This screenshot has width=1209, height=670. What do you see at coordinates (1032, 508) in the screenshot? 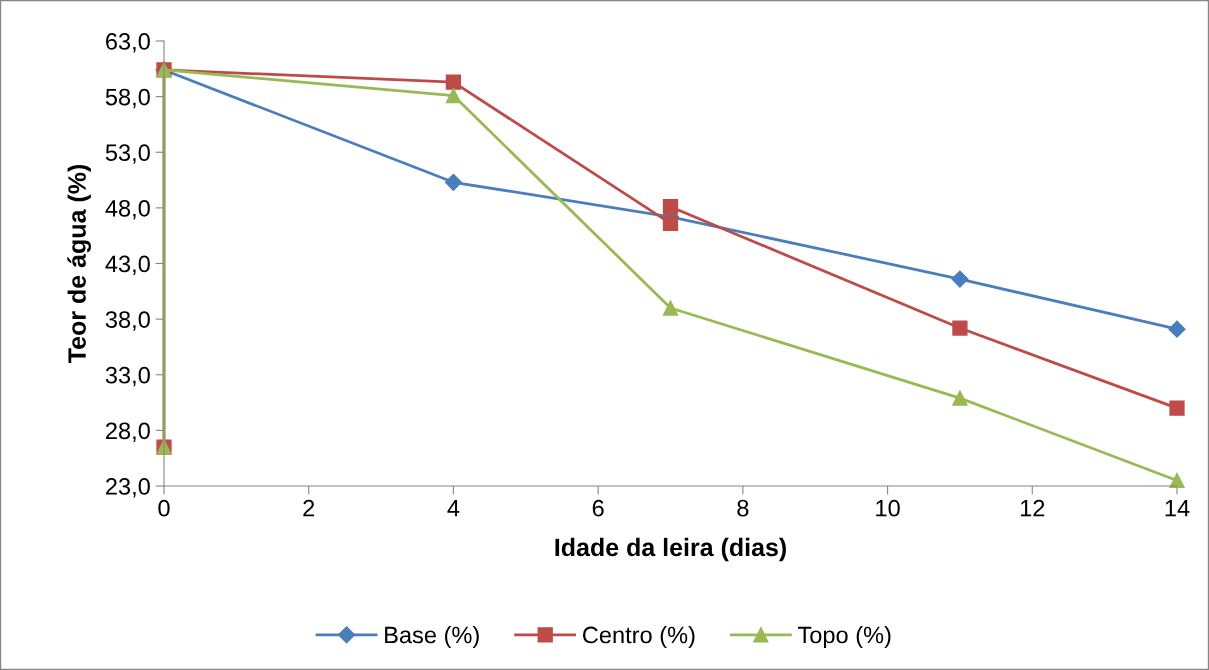
I see `x-tick-label: 12` at bounding box center [1032, 508].